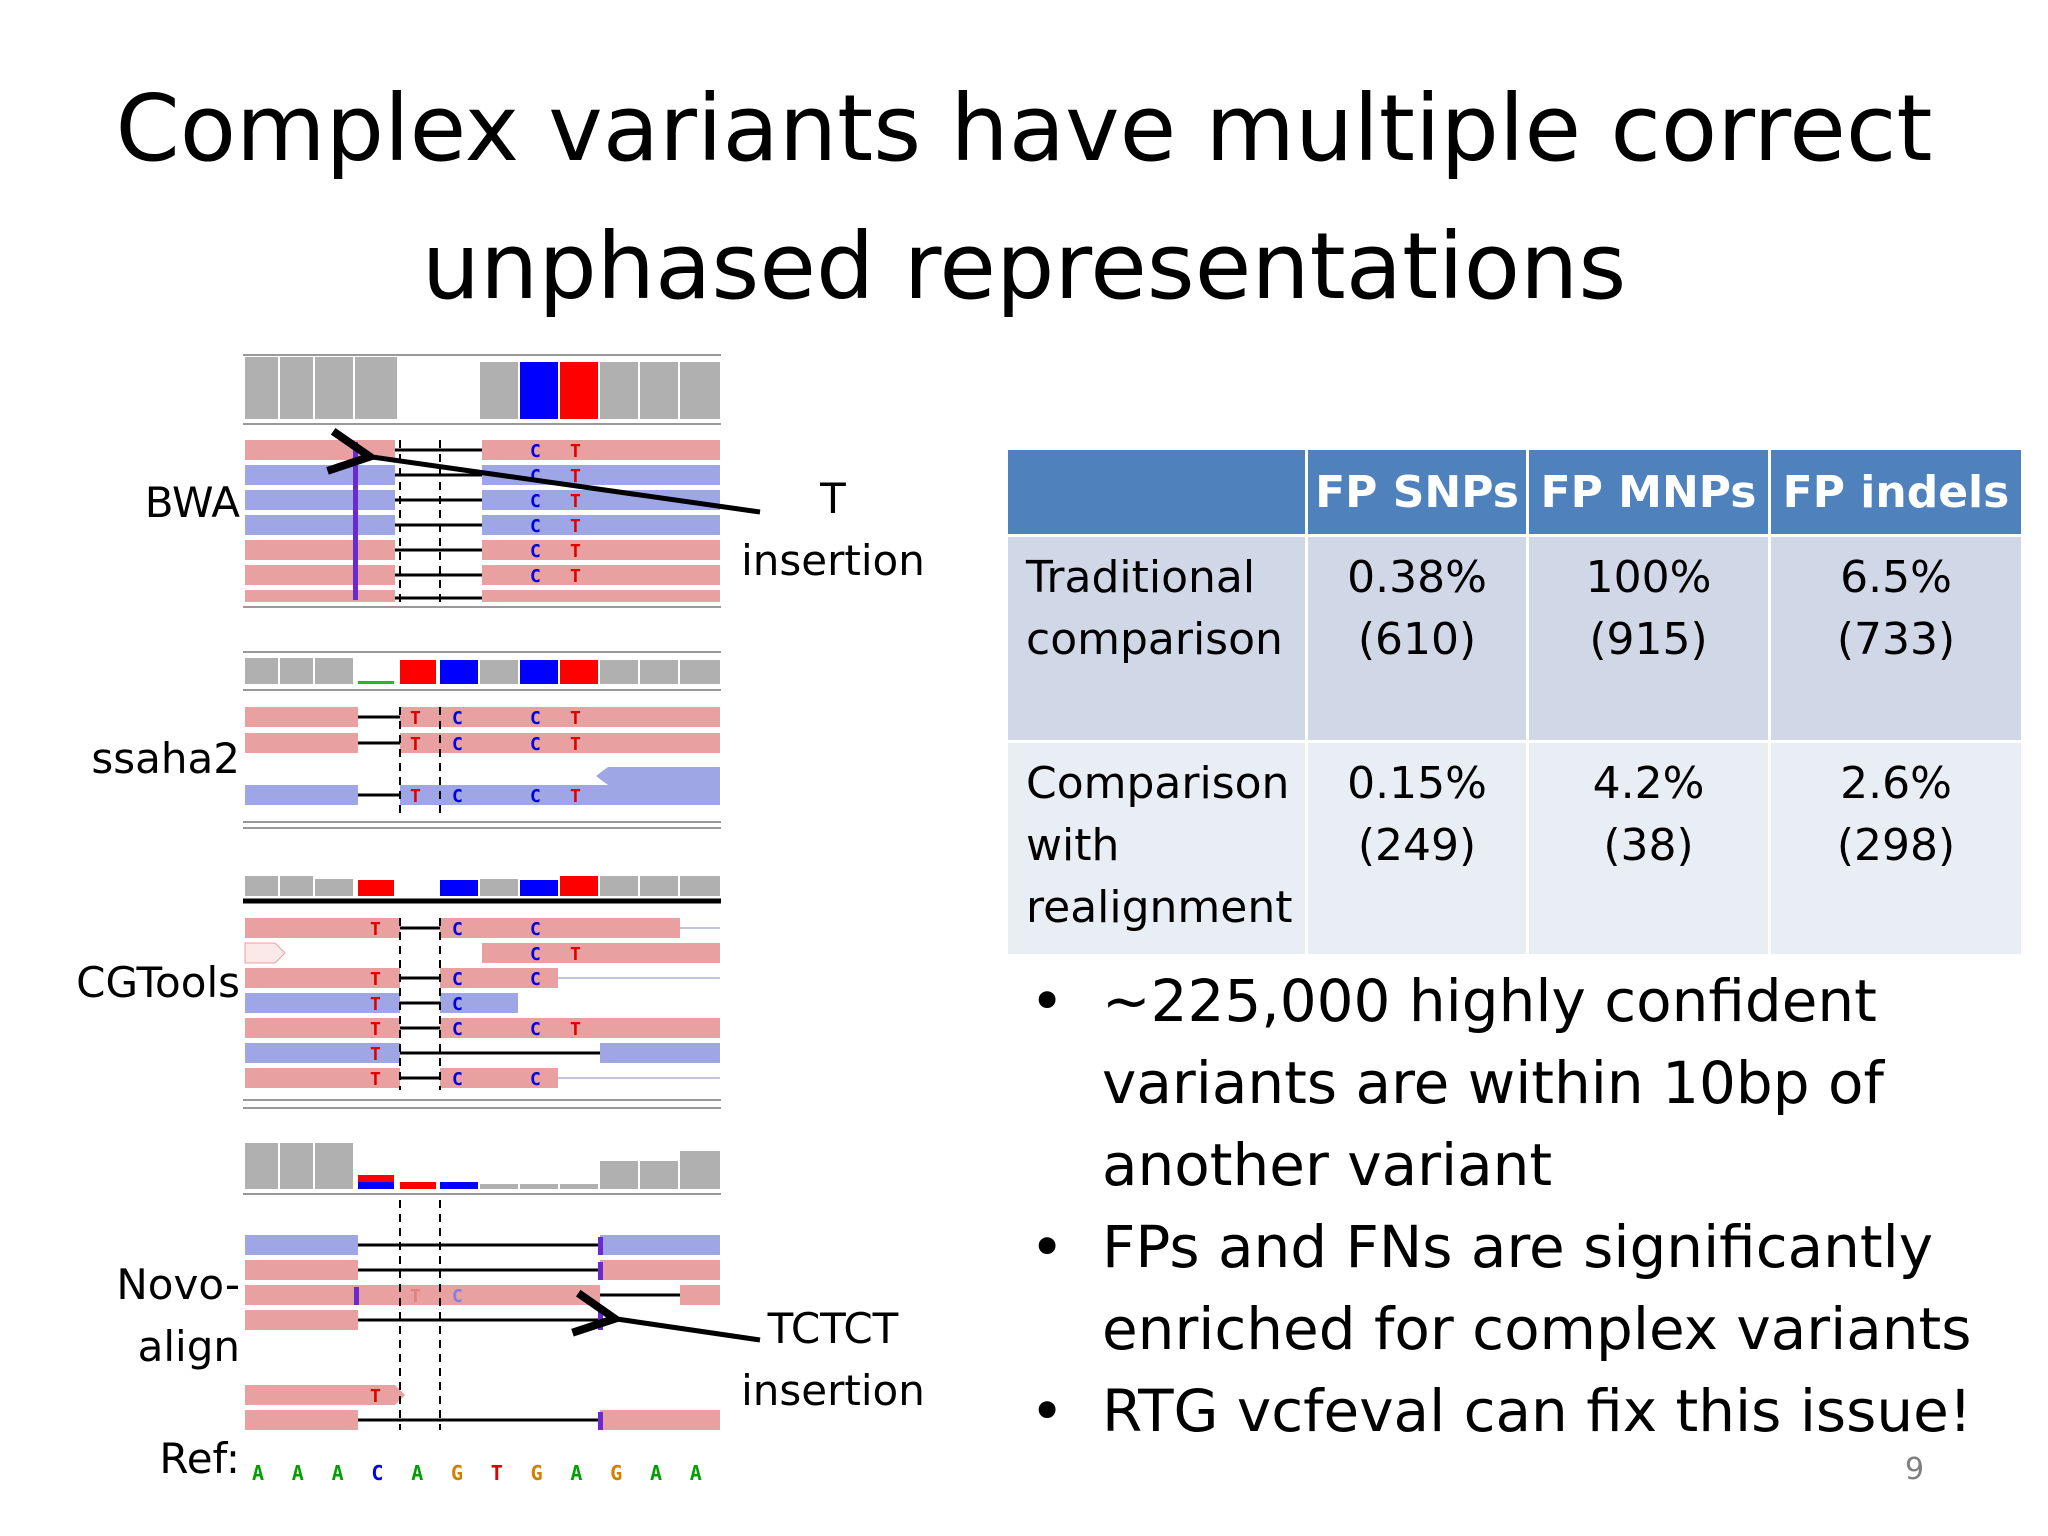 The height and width of the screenshot is (1536, 2048). I want to click on novoalign-base-letters: T C T, so click(416, 1346).